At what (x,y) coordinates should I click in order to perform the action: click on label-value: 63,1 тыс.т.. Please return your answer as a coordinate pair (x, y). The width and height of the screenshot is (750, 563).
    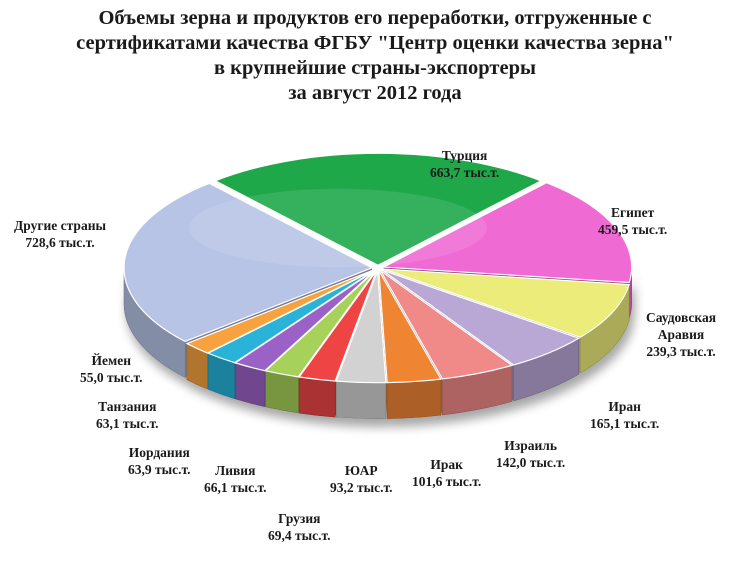
    Looking at the image, I should click on (127, 423).